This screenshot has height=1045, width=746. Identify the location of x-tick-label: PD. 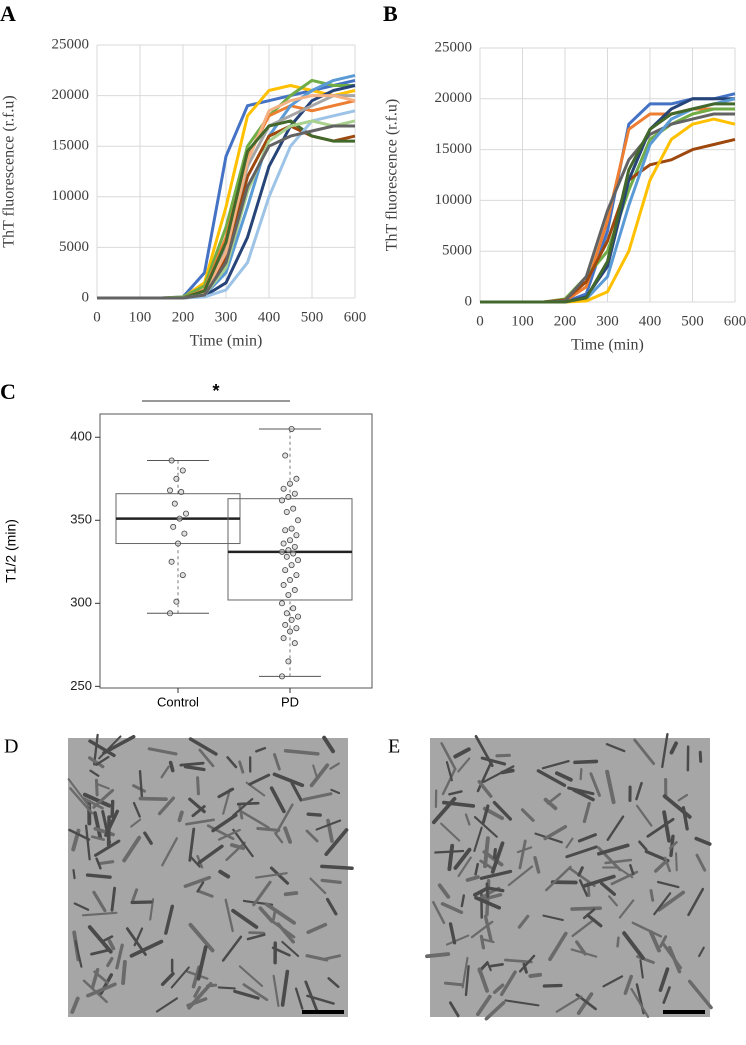
(290, 701).